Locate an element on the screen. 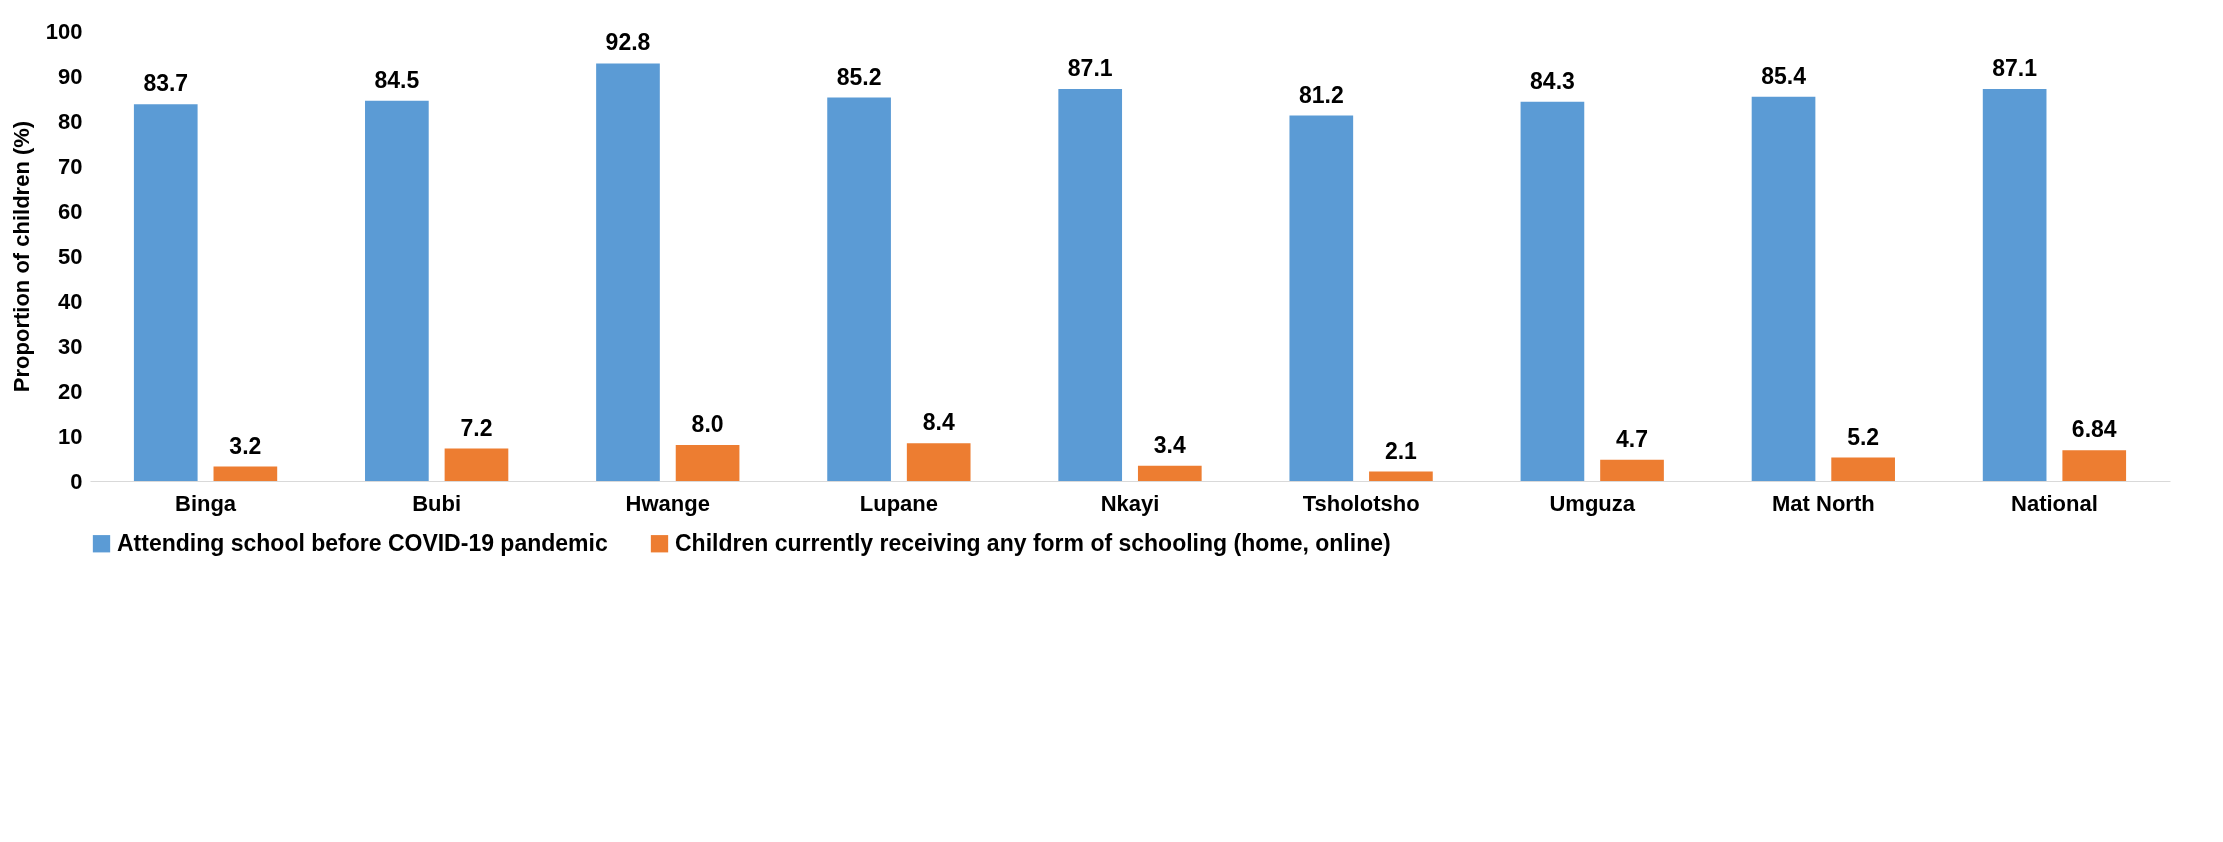 The height and width of the screenshot is (842, 2223). y-tick-label: 90 is located at coordinates (70, 76).